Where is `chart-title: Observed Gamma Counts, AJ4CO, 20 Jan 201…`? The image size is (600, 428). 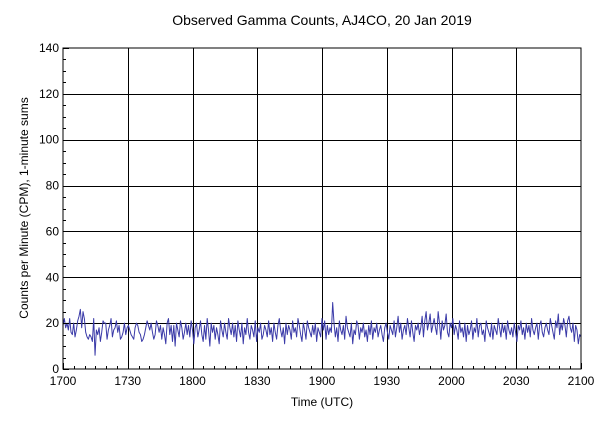 chart-title: Observed Gamma Counts, AJ4CO, 20 Jan 201… is located at coordinates (322, 20).